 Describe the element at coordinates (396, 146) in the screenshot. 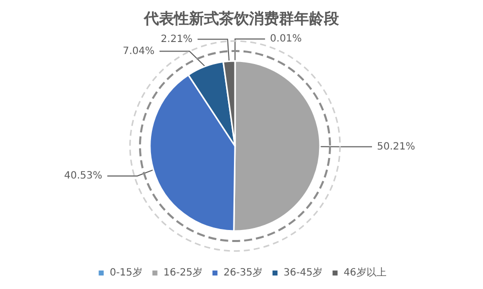

I see `data-label: 50.21%` at that location.